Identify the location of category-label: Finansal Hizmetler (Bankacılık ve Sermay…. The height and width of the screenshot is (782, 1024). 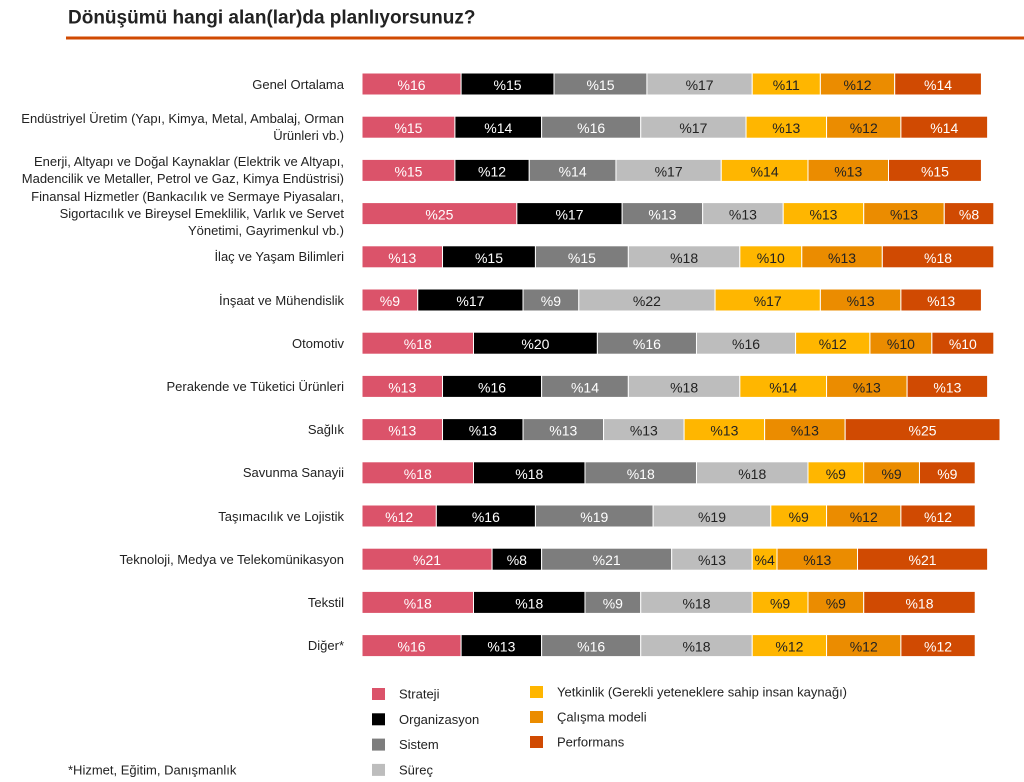
(187, 214).